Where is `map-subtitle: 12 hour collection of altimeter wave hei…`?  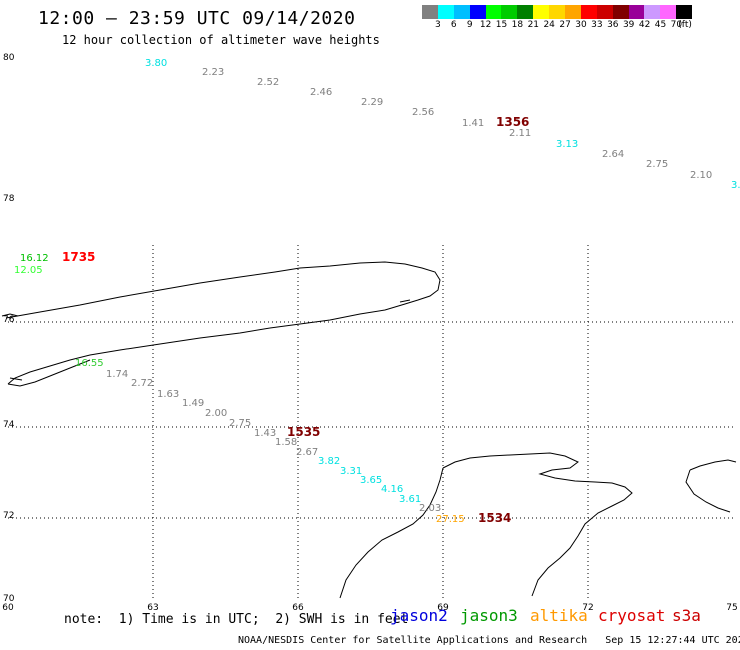 map-subtitle: 12 hour collection of altimeter wave hei… is located at coordinates (221, 40).